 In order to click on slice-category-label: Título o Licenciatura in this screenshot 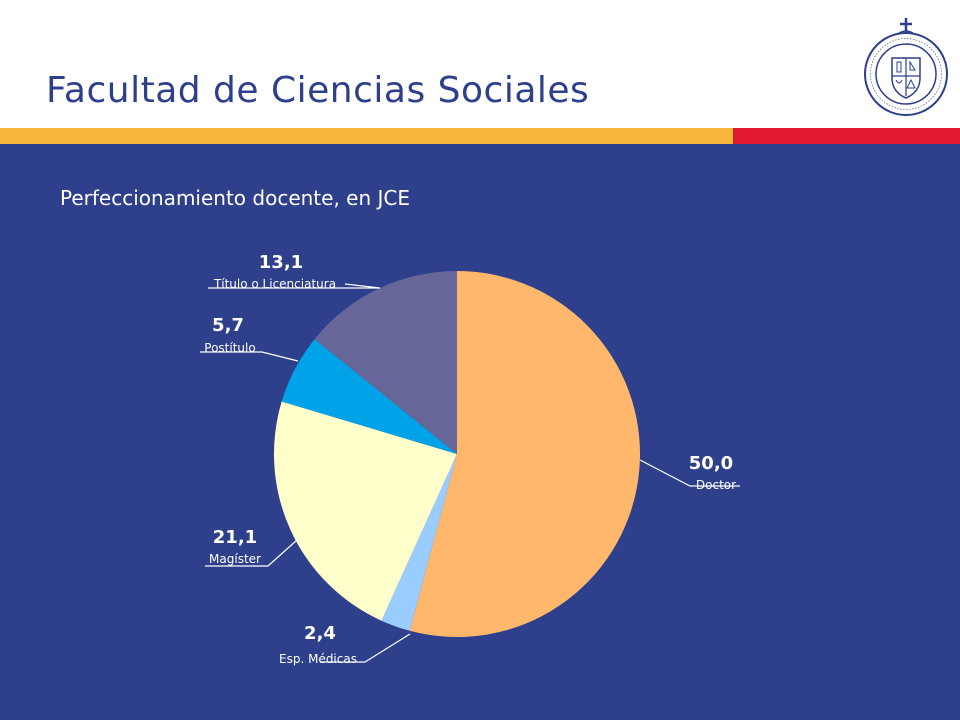, I will do `click(274, 284)`.